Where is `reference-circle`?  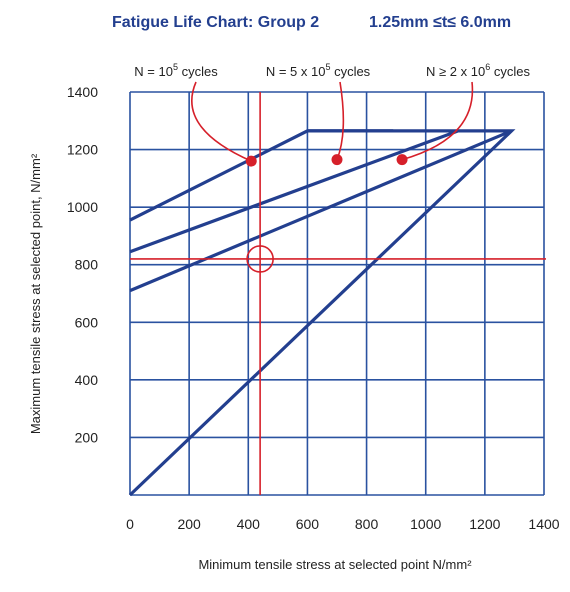 reference-circle is located at coordinates (260, 259).